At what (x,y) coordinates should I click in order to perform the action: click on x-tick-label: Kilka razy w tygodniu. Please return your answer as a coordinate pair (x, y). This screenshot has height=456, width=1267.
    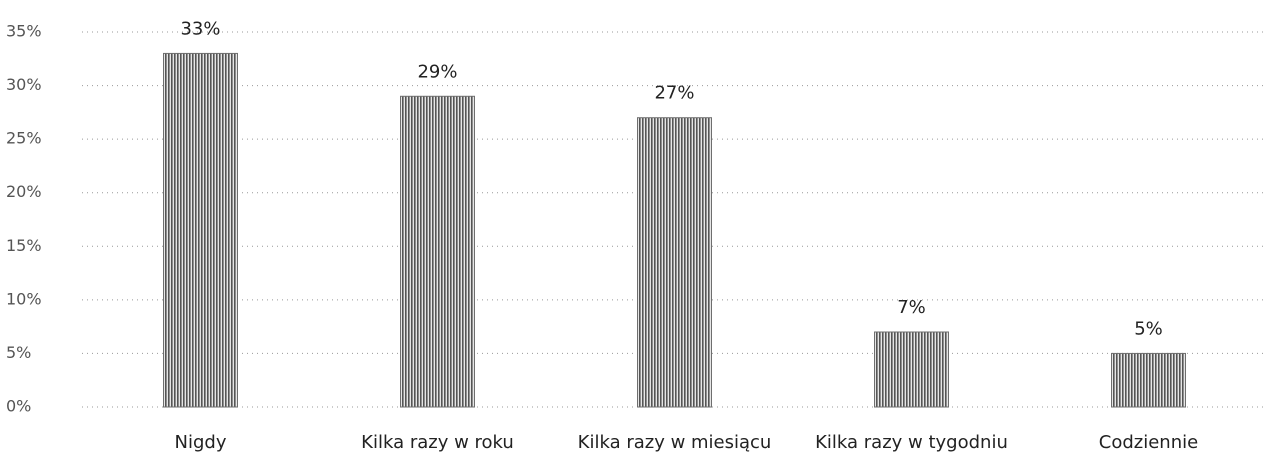
    Looking at the image, I should click on (911, 442).